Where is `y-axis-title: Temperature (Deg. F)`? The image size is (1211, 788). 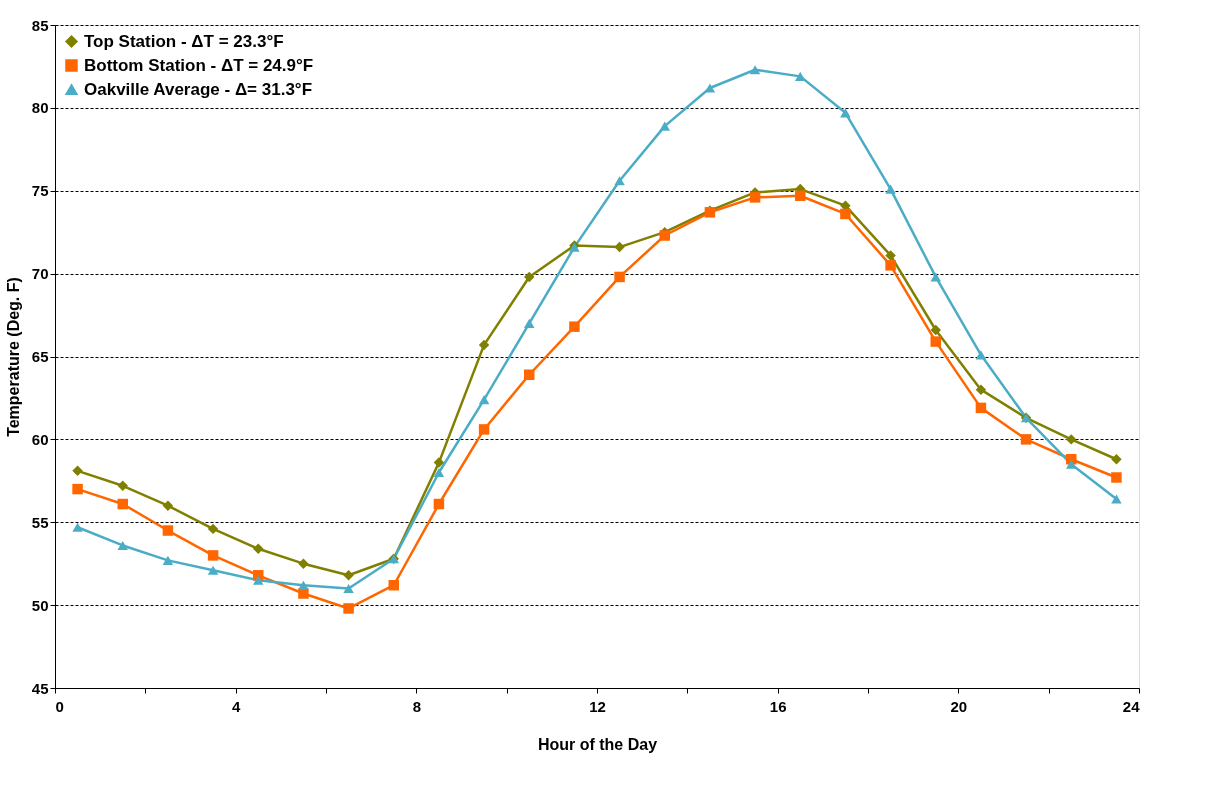 y-axis-title: Temperature (Deg. F) is located at coordinates (13, 357).